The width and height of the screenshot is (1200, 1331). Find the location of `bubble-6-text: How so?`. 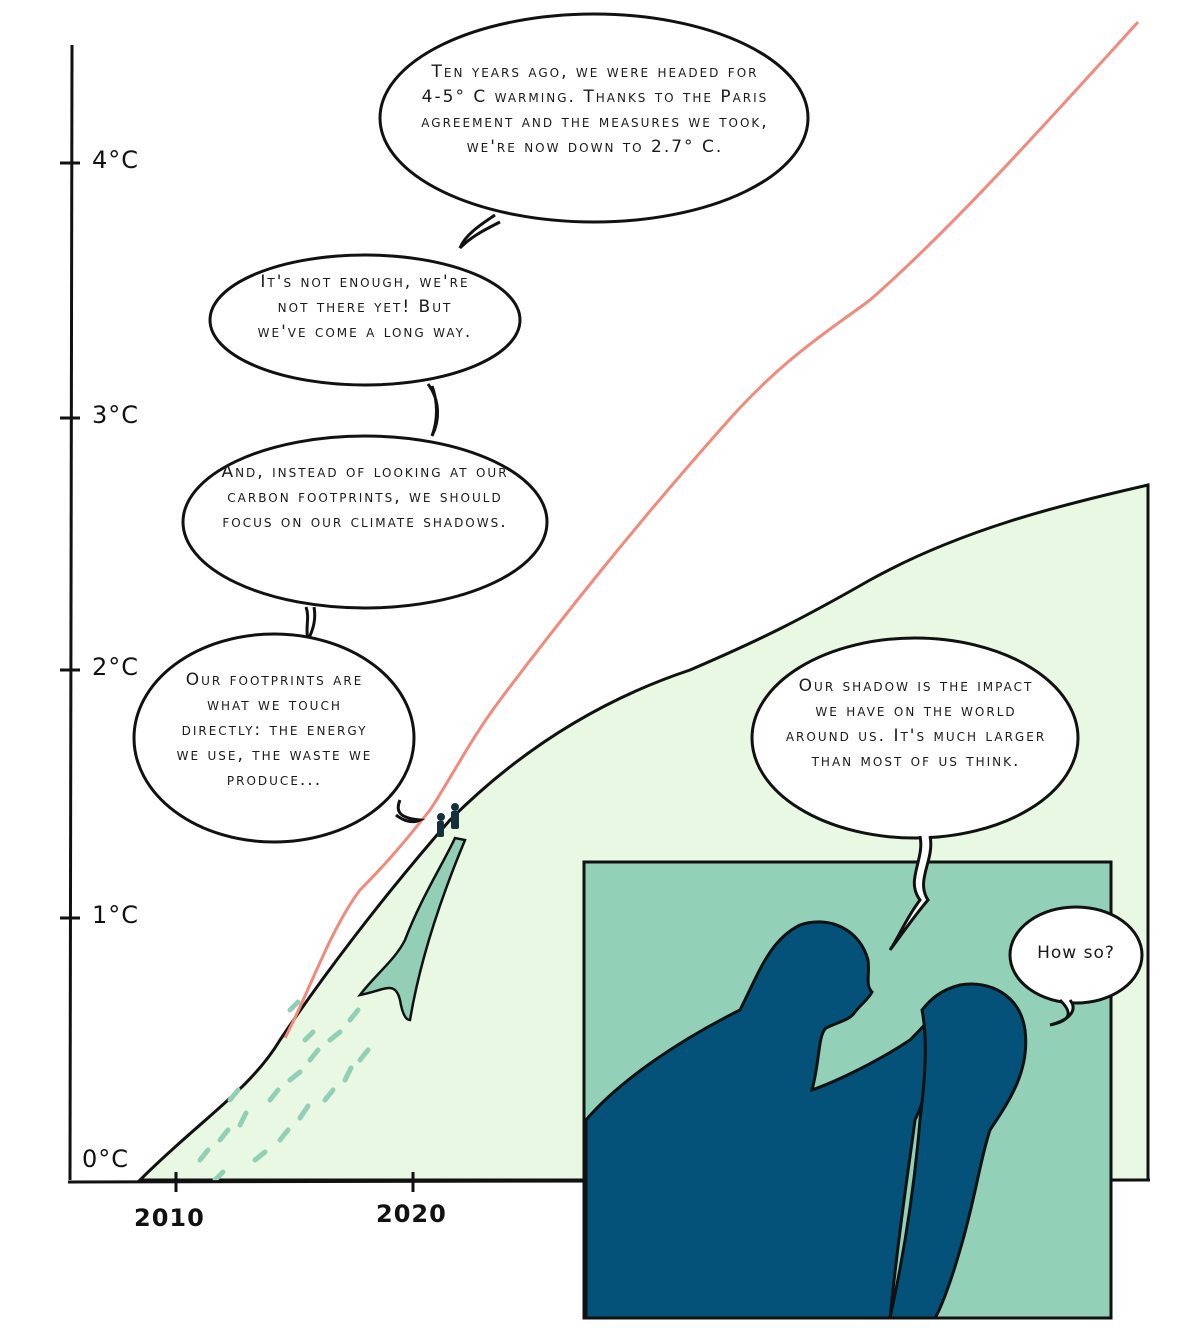

bubble-6-text: How so? is located at coordinates (1076, 953).